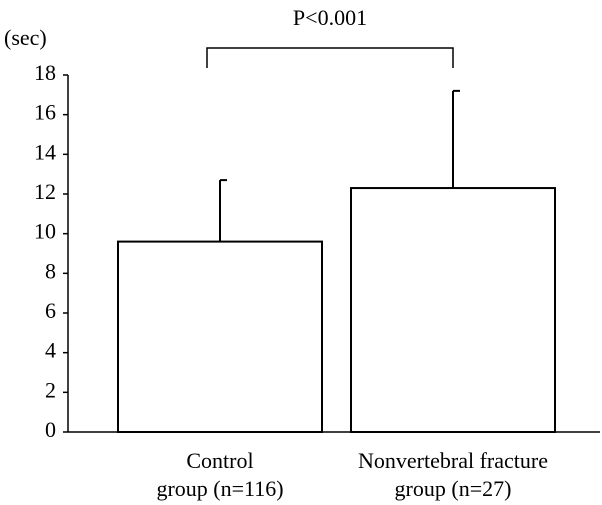 The image size is (602, 505). Describe the element at coordinates (50, 389) in the screenshot. I see `y-tick-label: 2` at that location.